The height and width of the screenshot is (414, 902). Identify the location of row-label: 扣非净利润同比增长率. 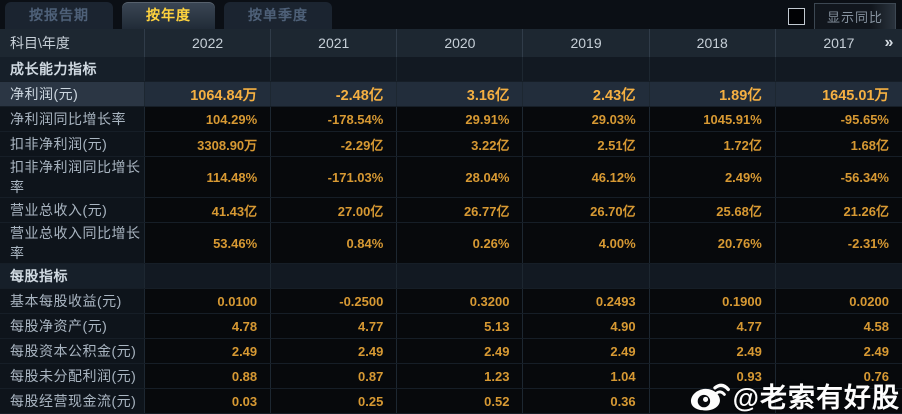
(72, 177).